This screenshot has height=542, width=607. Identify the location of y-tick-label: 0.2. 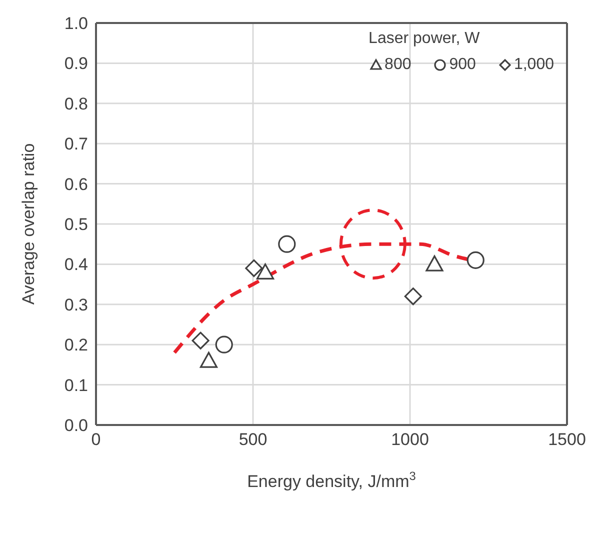
(76, 345).